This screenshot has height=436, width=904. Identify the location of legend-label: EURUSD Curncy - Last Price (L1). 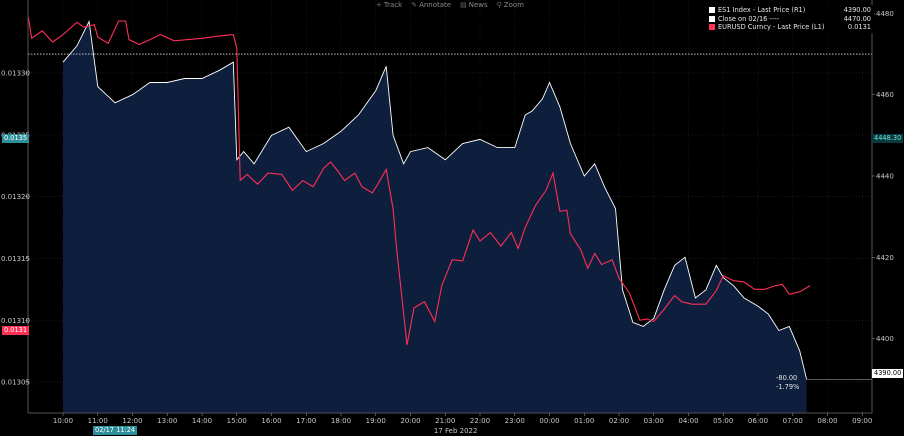
(771, 27).